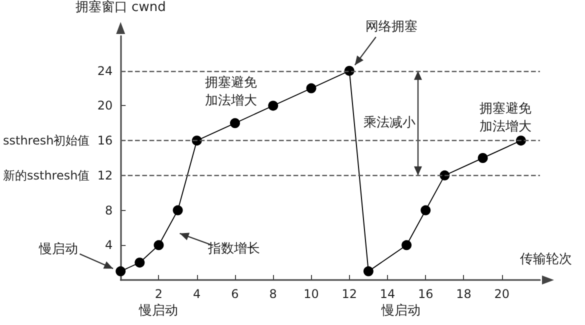  What do you see at coordinates (391, 26) in the screenshot?
I see `annotation: 网络拥塞` at bounding box center [391, 26].